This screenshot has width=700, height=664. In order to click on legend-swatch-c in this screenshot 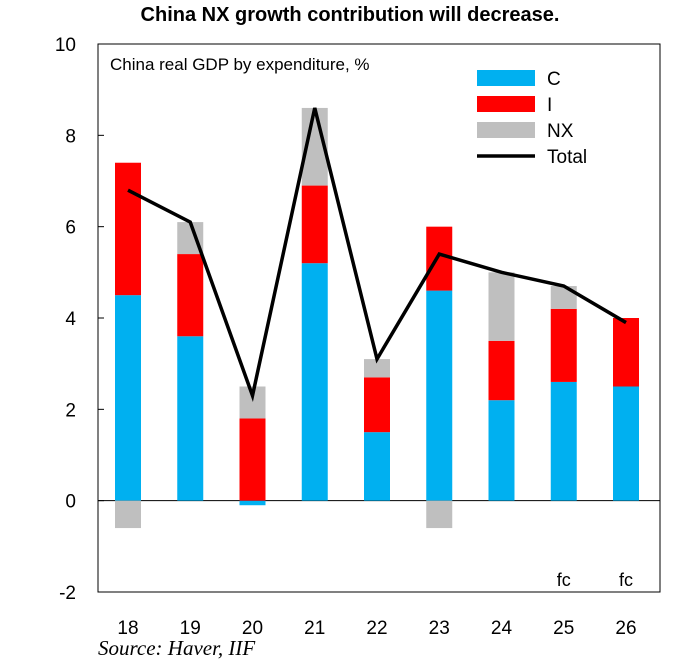, I will do `click(506, 78)`.